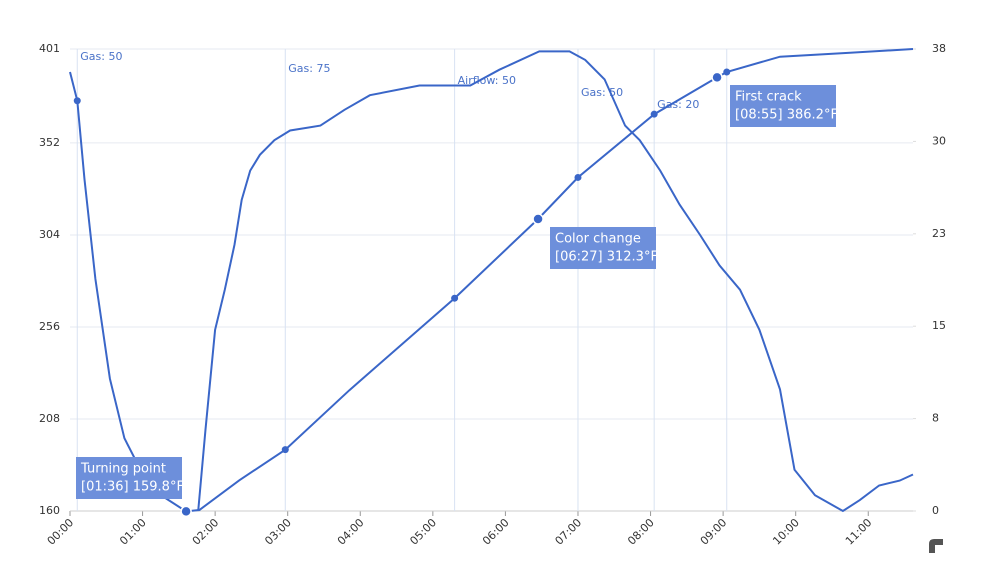 This screenshot has height=565, width=982. I want to click on x-tick-label: 11:00, so click(859, 532).